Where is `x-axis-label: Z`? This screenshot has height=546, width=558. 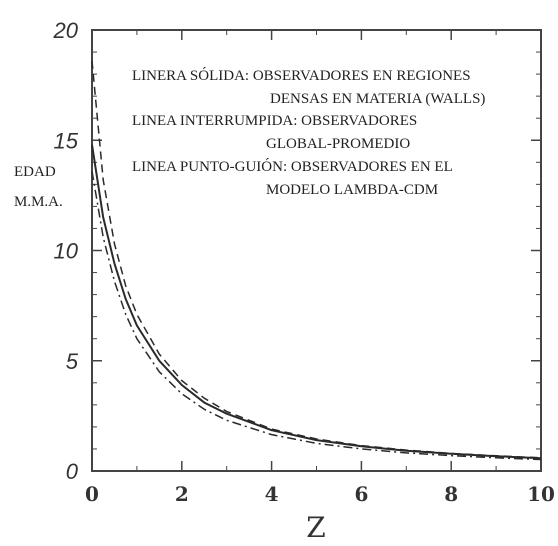
x-axis-label: Z is located at coordinates (315, 527).